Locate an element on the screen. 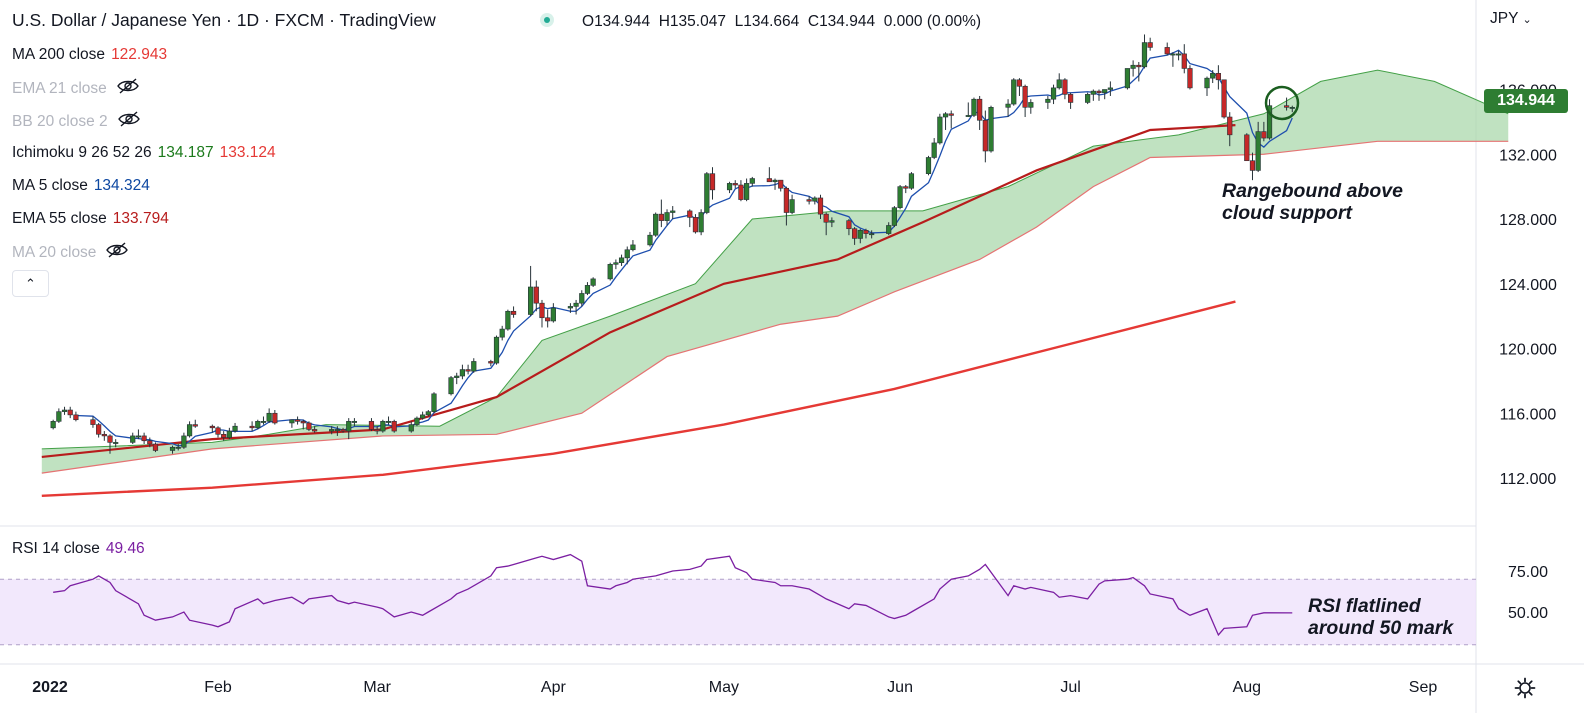  rsi-line is located at coordinates (673, 595).